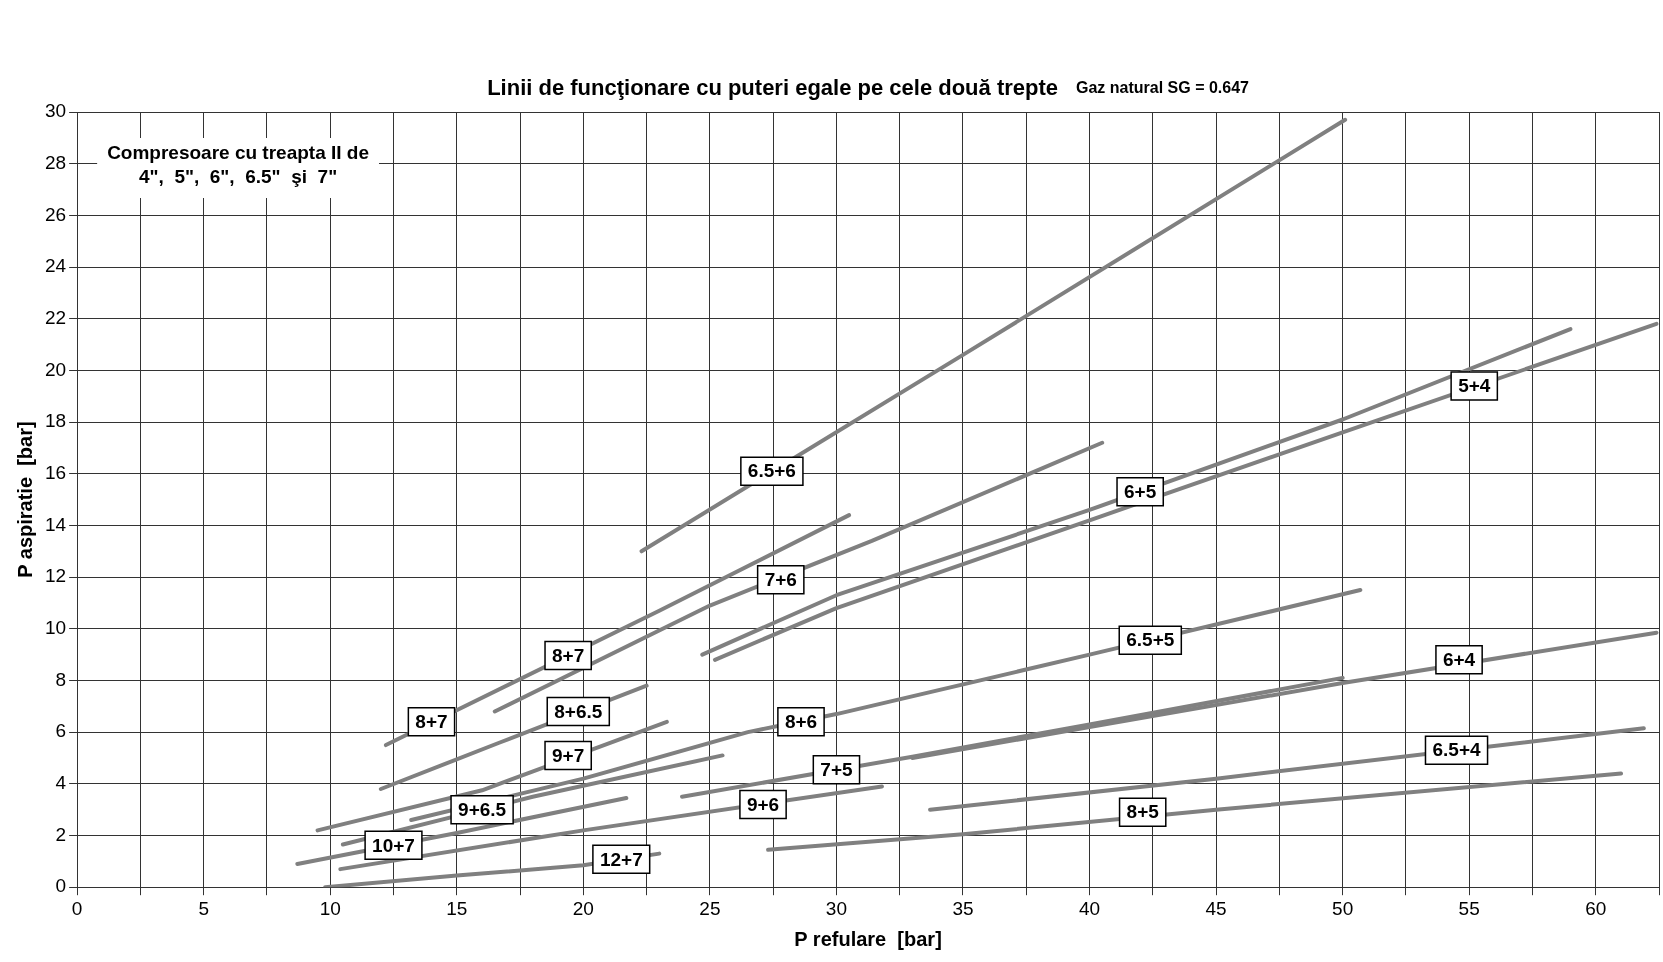  Describe the element at coordinates (61, 679) in the screenshot. I see `y-tick-label: 8` at that location.